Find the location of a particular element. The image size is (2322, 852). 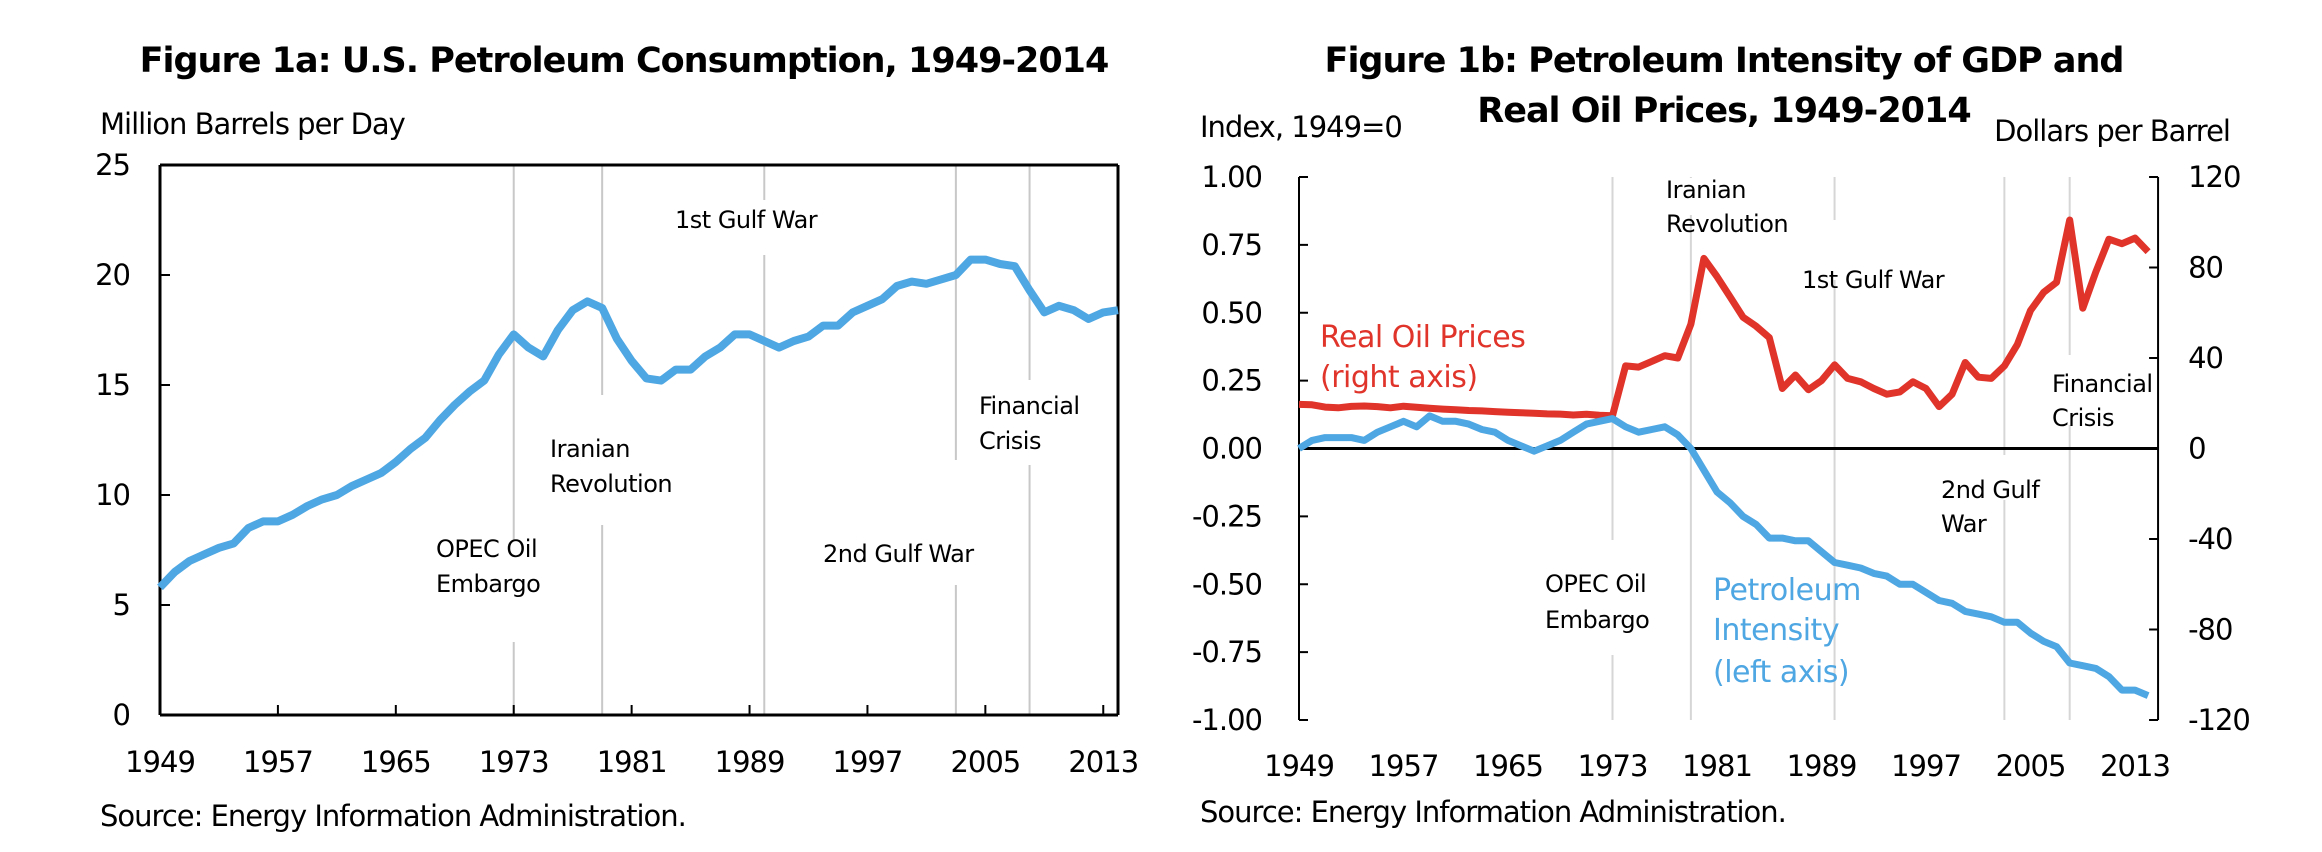

right-y-tick-label: -120 is located at coordinates (2219, 720).